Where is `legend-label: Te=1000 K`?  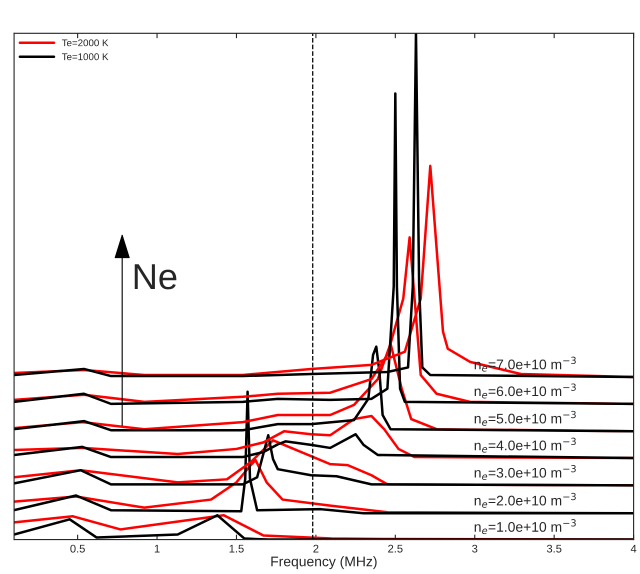 legend-label: Te=1000 K is located at coordinates (85, 56).